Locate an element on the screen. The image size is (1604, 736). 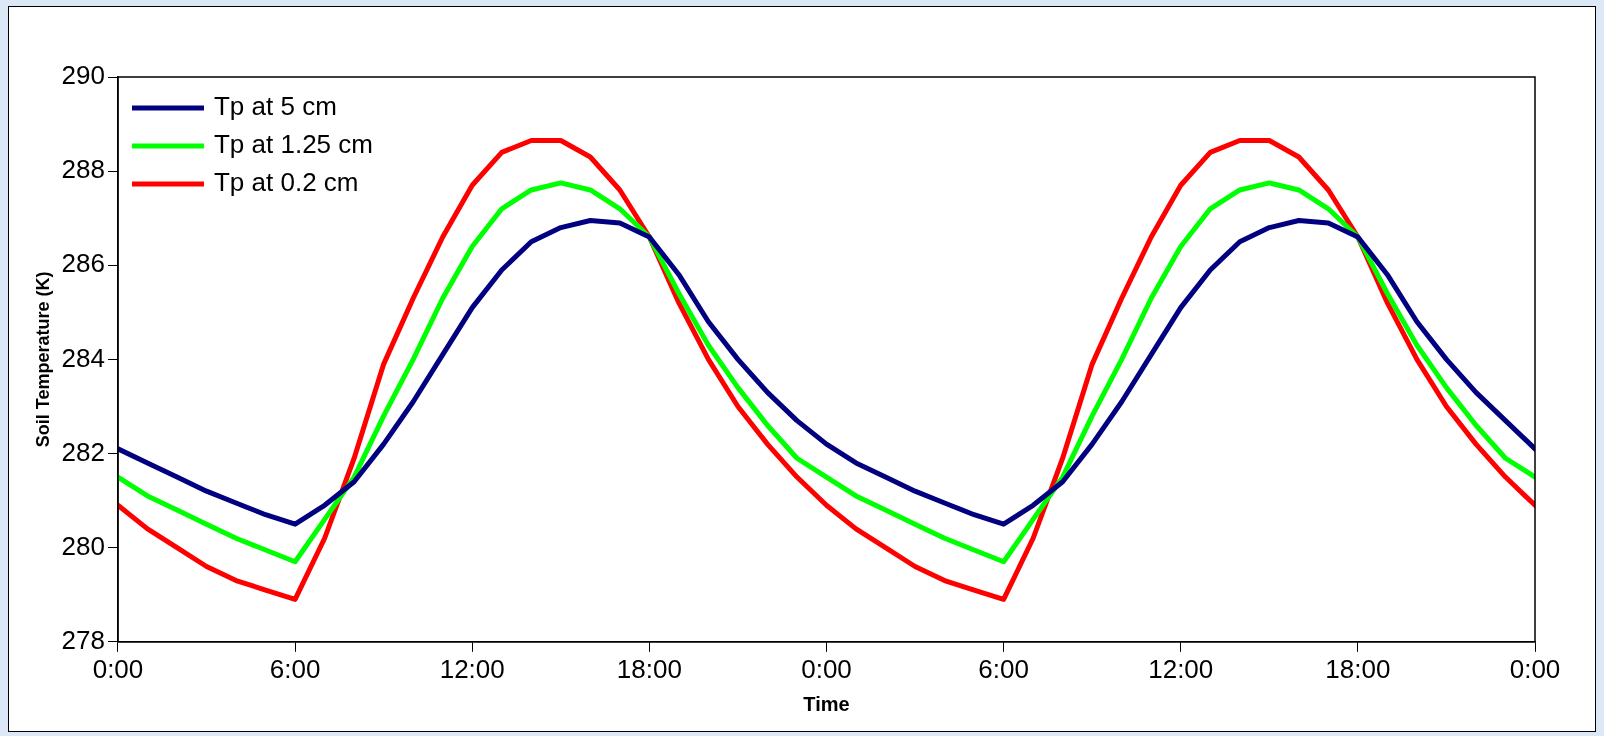
y-tick-label: 290 is located at coordinates (83, 75).